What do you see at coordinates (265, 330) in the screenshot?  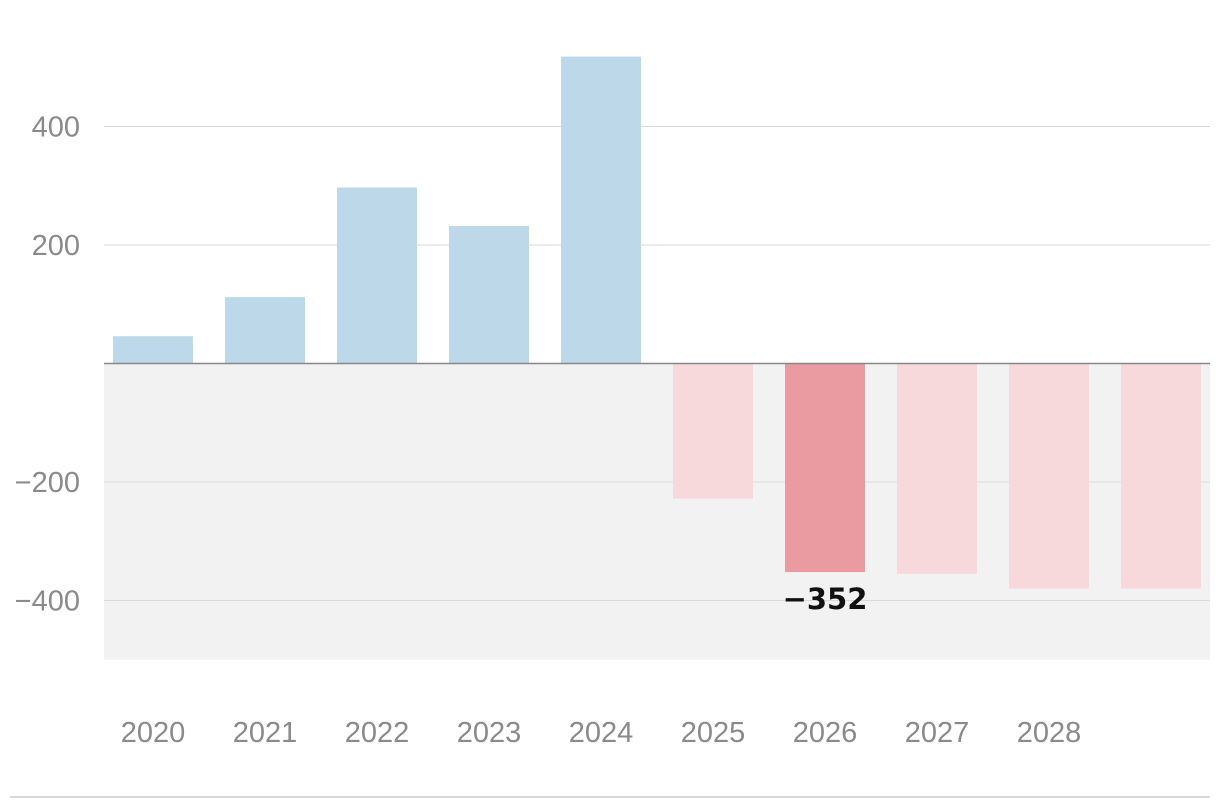 I see `bar-2021` at bounding box center [265, 330].